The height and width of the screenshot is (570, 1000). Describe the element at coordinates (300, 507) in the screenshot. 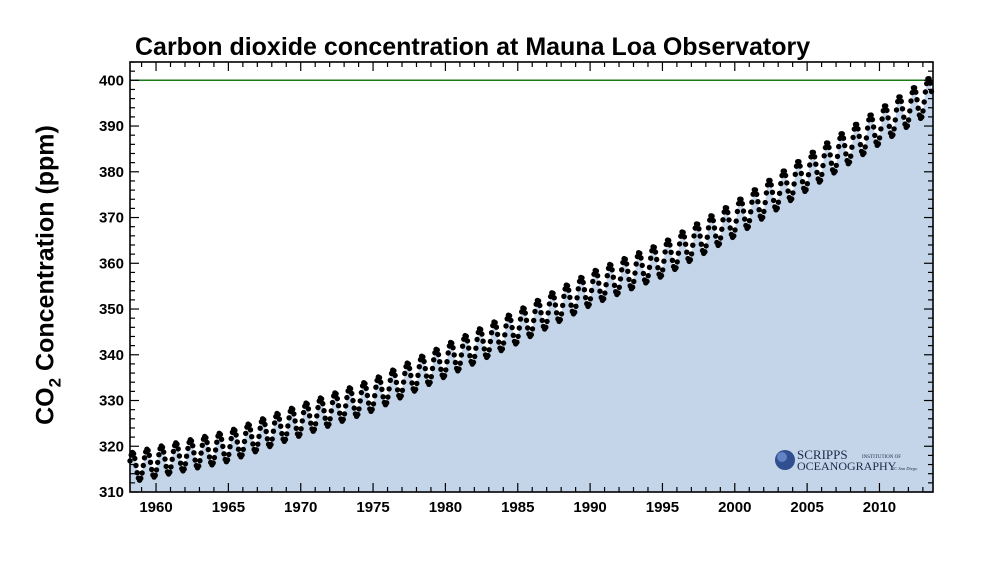

I see `x-tick-label: 1970` at that location.